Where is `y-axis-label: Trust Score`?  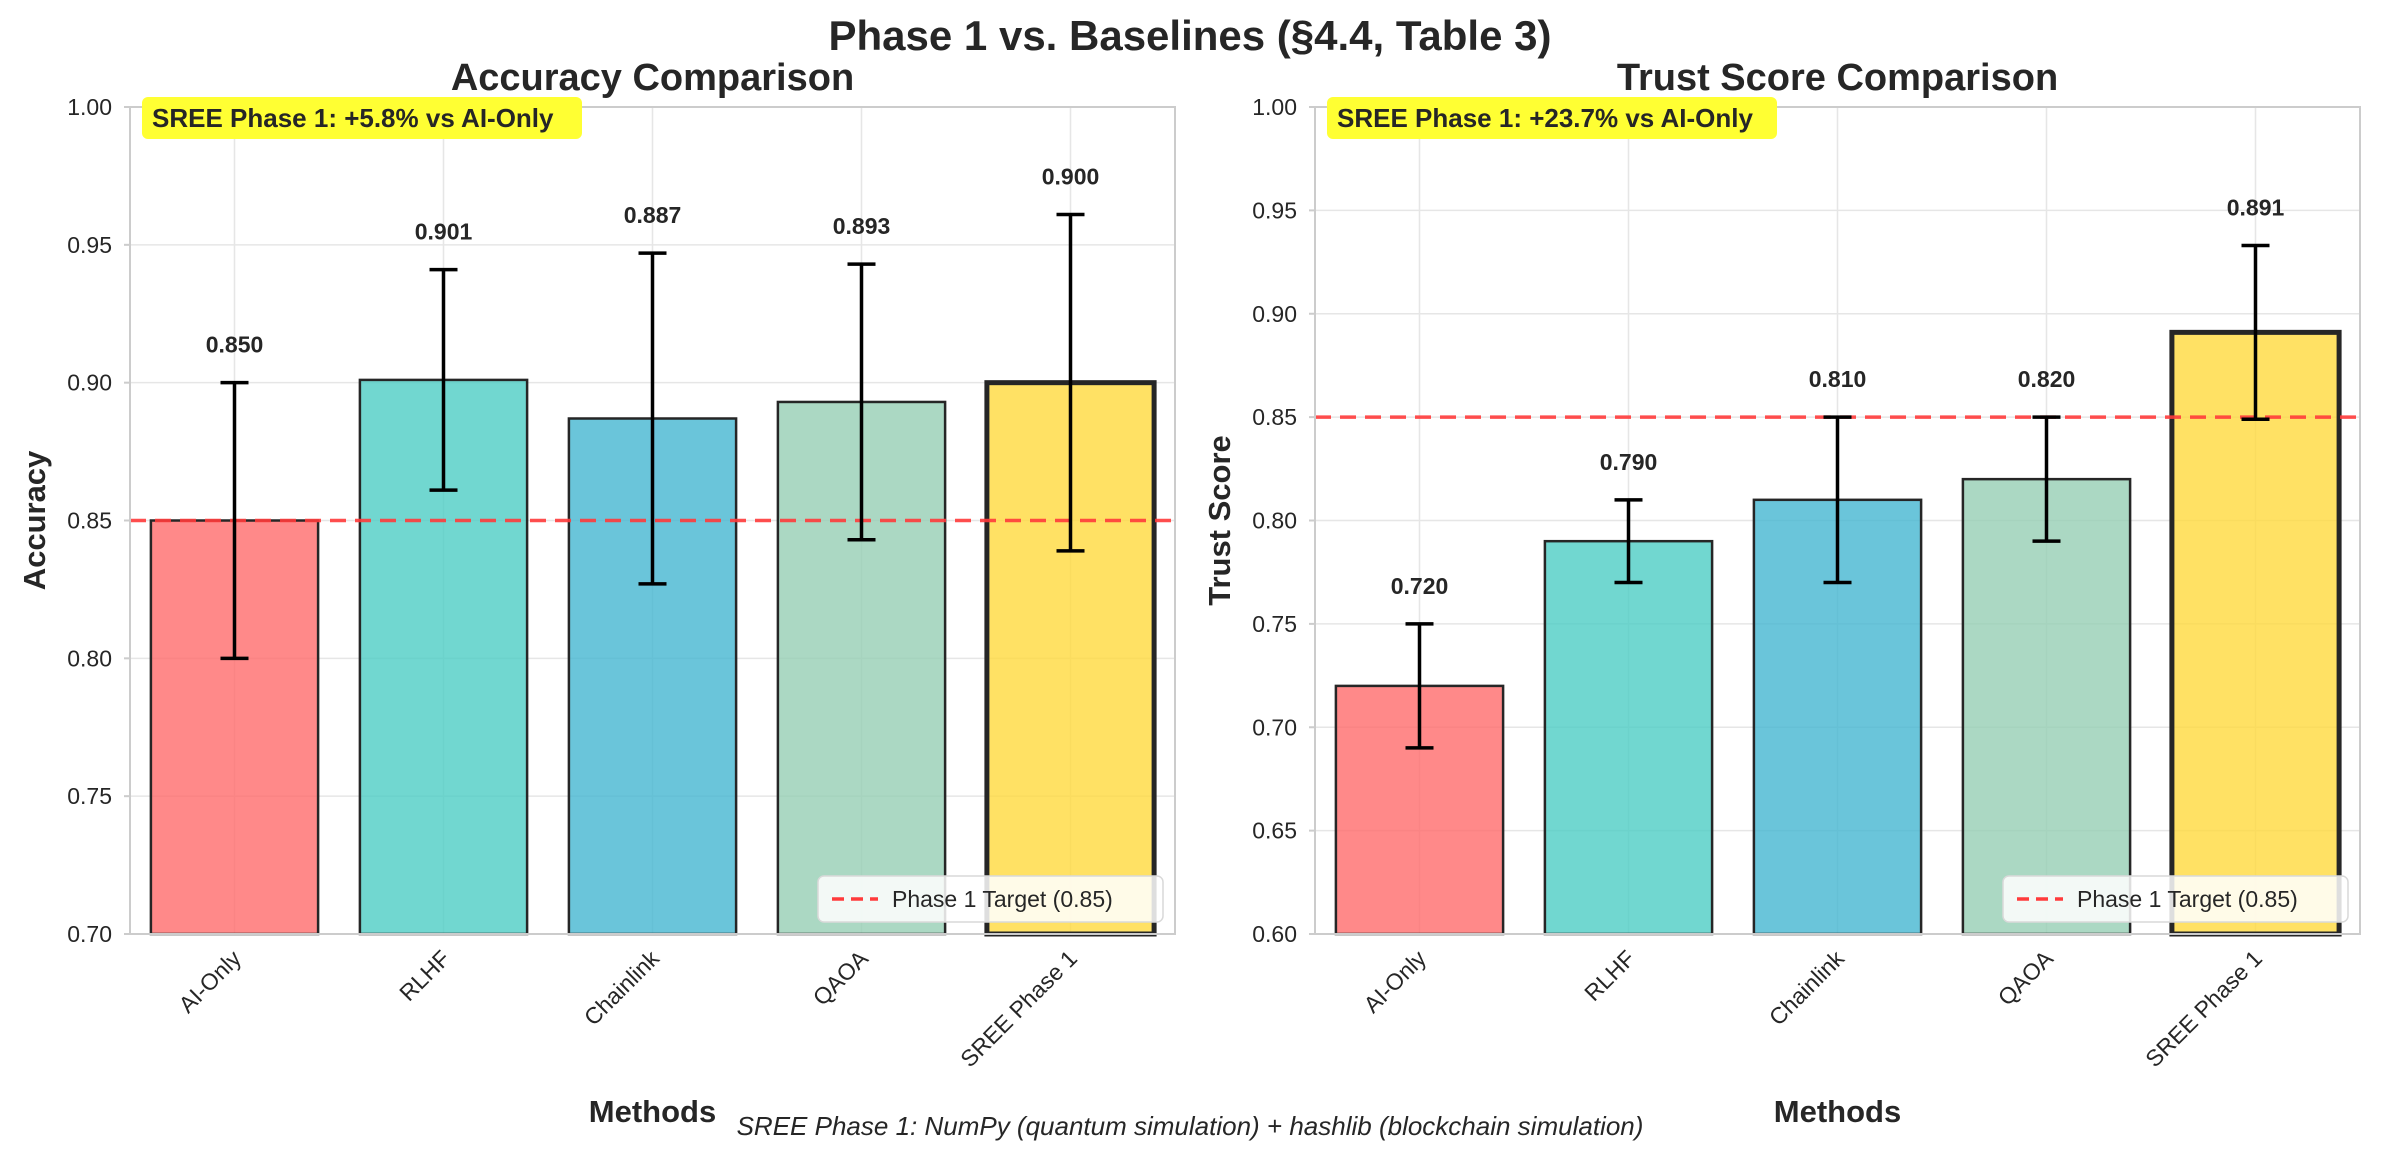 y-axis-label: Trust Score is located at coordinates (1219, 520).